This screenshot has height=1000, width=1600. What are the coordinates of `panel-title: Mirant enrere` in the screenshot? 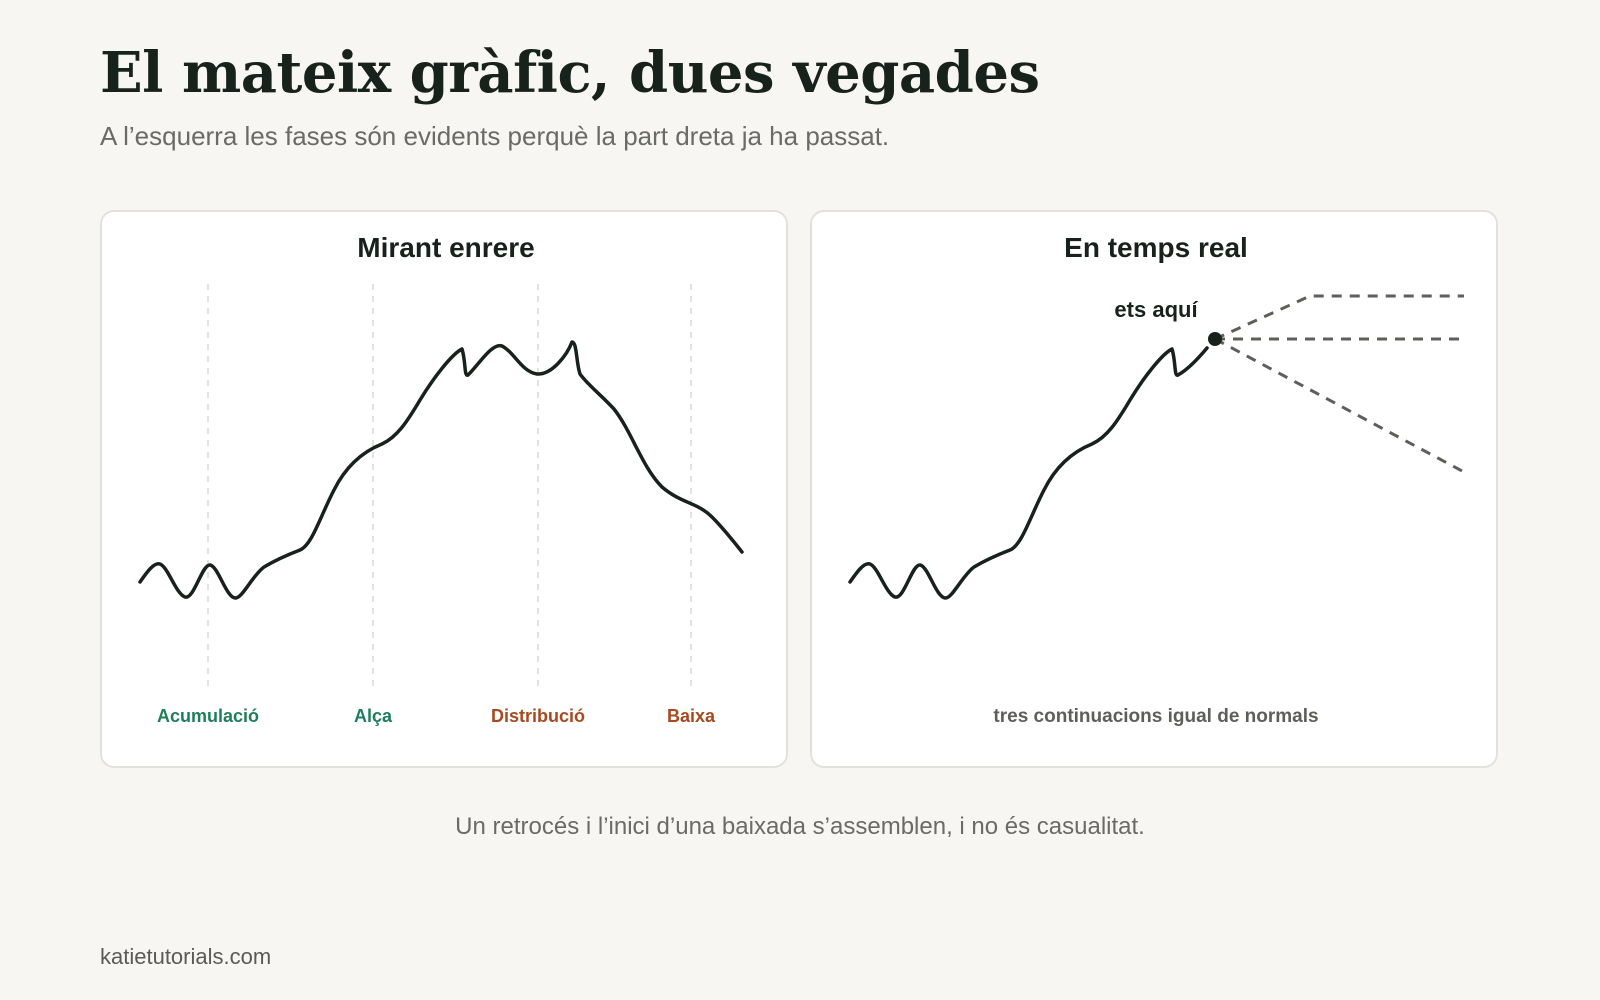 It's located at (445, 247).